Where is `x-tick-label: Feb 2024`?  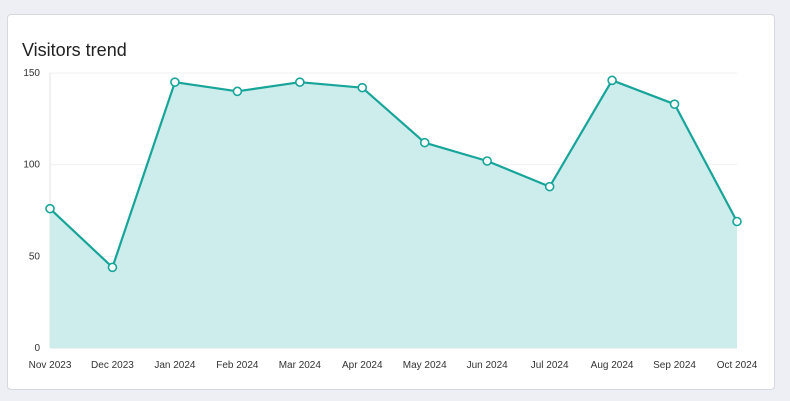
x-tick-label: Feb 2024 is located at coordinates (237, 365).